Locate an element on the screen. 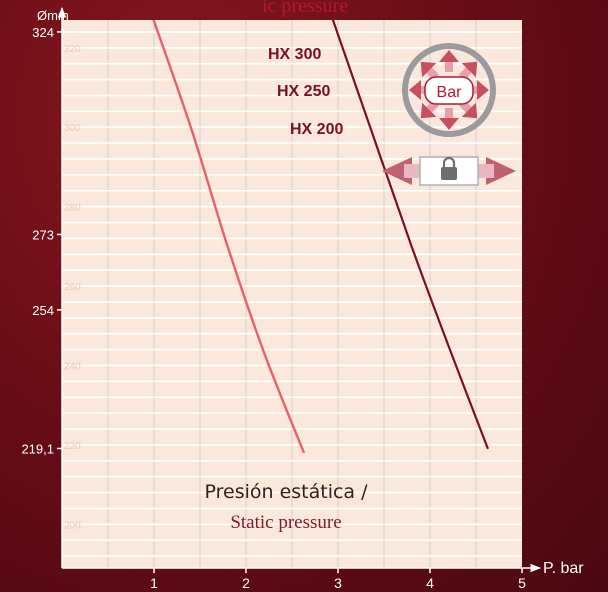 The width and height of the screenshot is (608, 592). chart-top-title-fragment: ic pressure is located at coordinates (305, 8).